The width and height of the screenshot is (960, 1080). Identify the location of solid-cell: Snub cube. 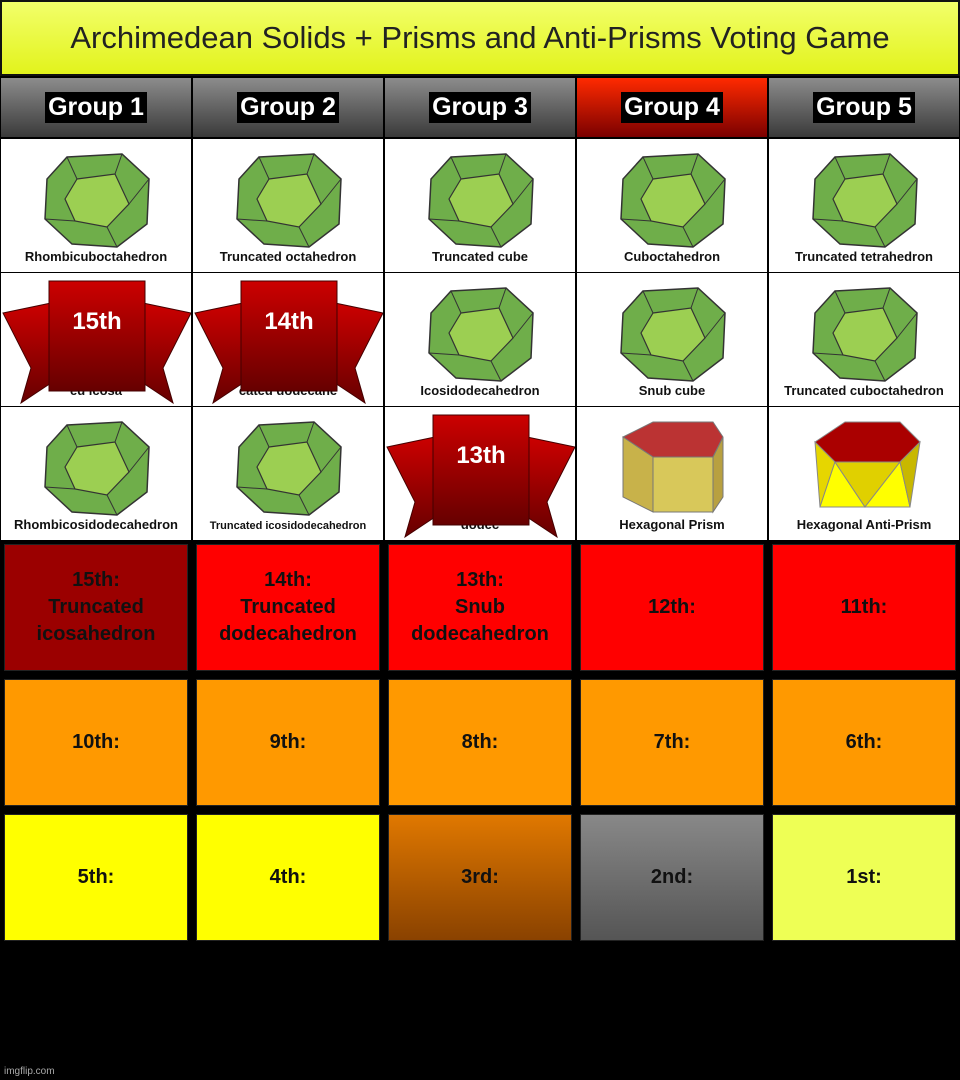
(672, 339).